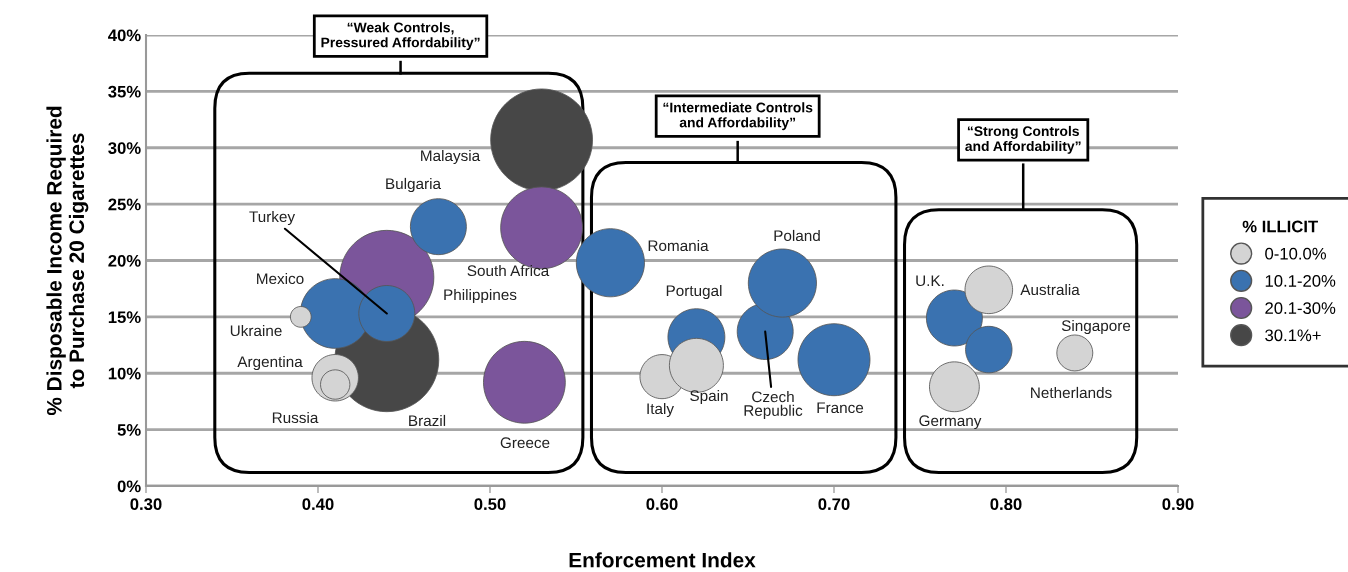 Image resolution: width=1348 pixels, height=572 pixels. Describe the element at coordinates (124, 317) in the screenshot. I see `y-tick-label: 15%` at that location.